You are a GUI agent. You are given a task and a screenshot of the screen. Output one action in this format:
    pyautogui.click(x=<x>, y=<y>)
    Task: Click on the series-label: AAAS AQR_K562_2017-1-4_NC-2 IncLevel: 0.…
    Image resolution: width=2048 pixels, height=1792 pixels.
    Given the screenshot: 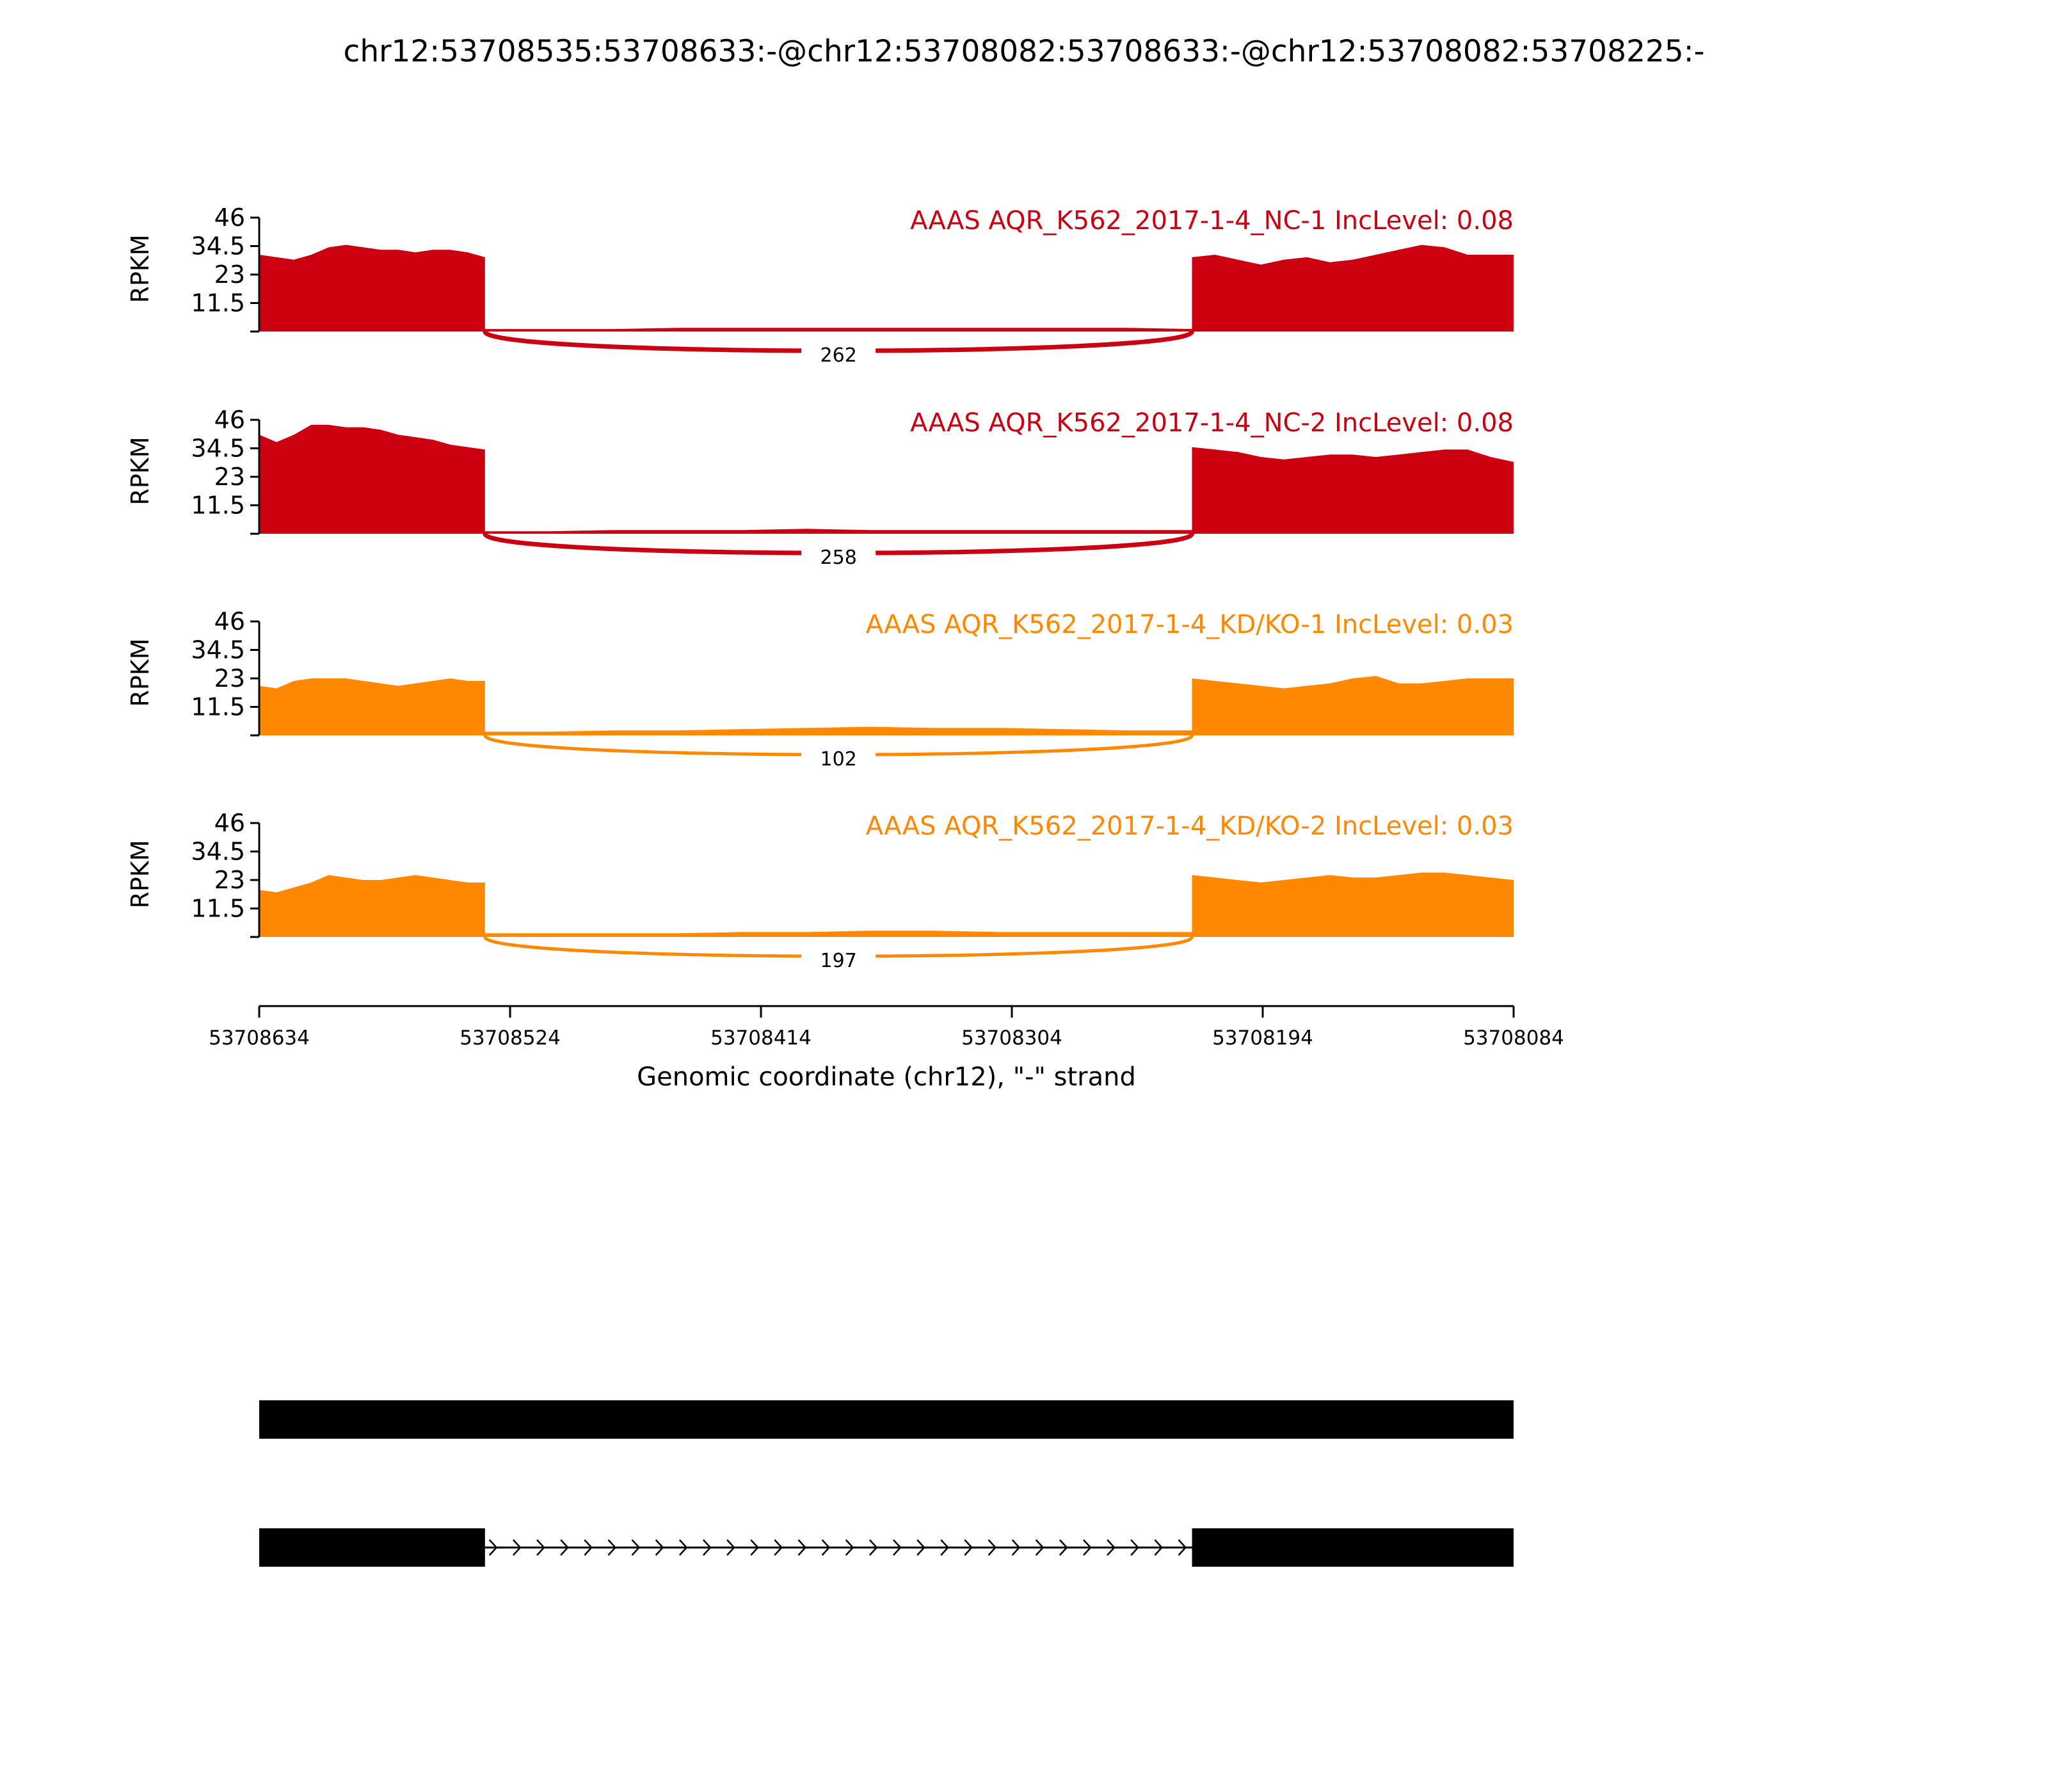 What is the action you would take?
    pyautogui.click(x=1212, y=423)
    